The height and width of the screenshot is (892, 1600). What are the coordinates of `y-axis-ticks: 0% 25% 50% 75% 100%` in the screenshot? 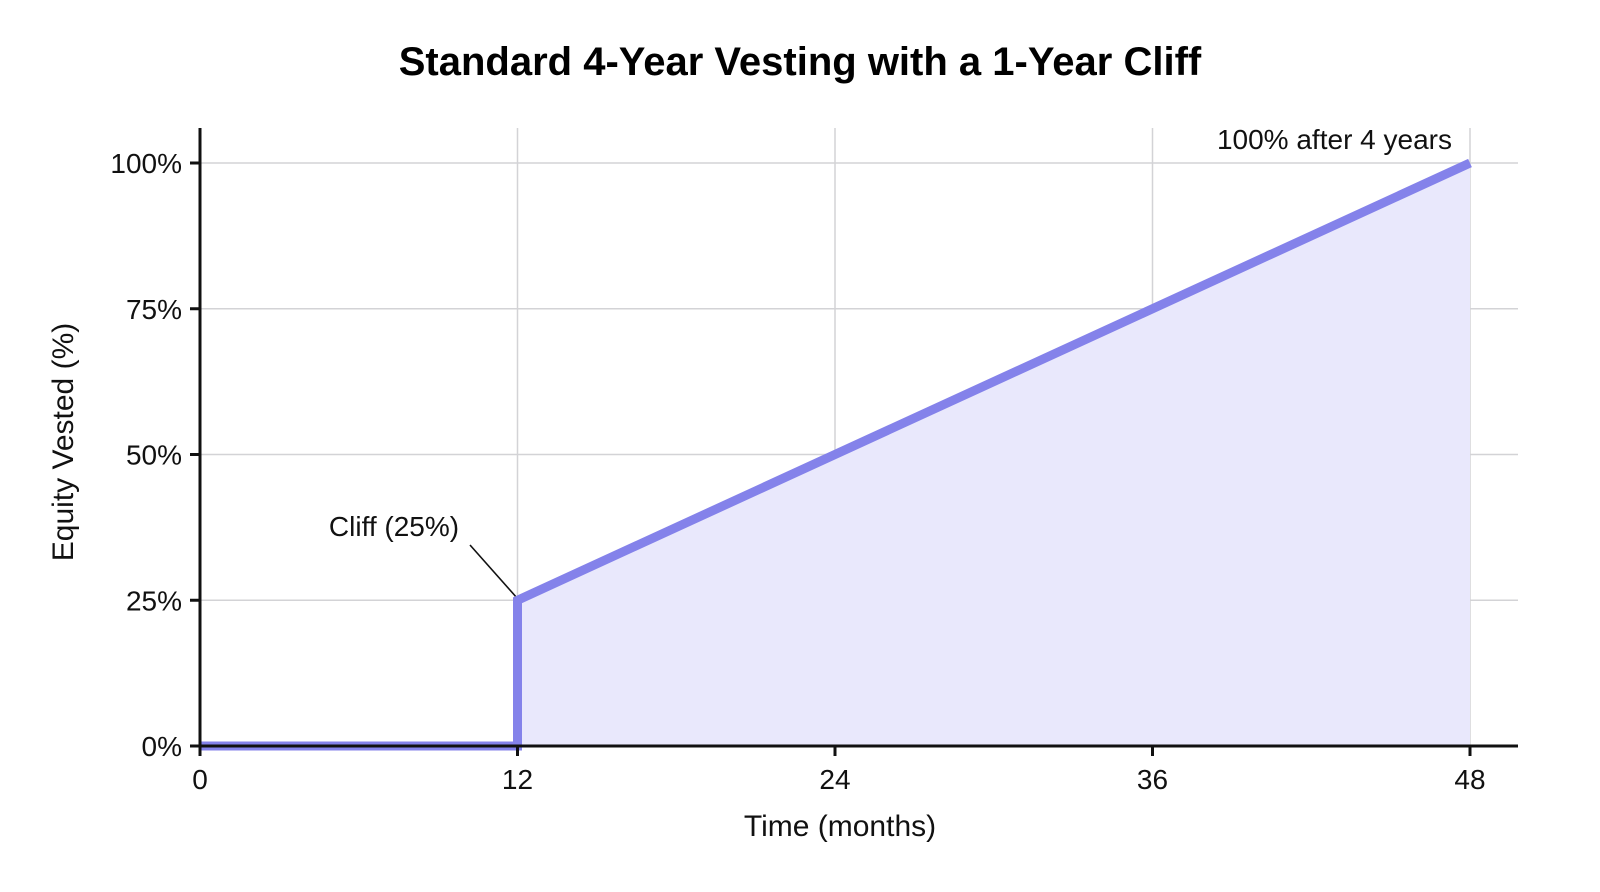 It's located at (155, 455).